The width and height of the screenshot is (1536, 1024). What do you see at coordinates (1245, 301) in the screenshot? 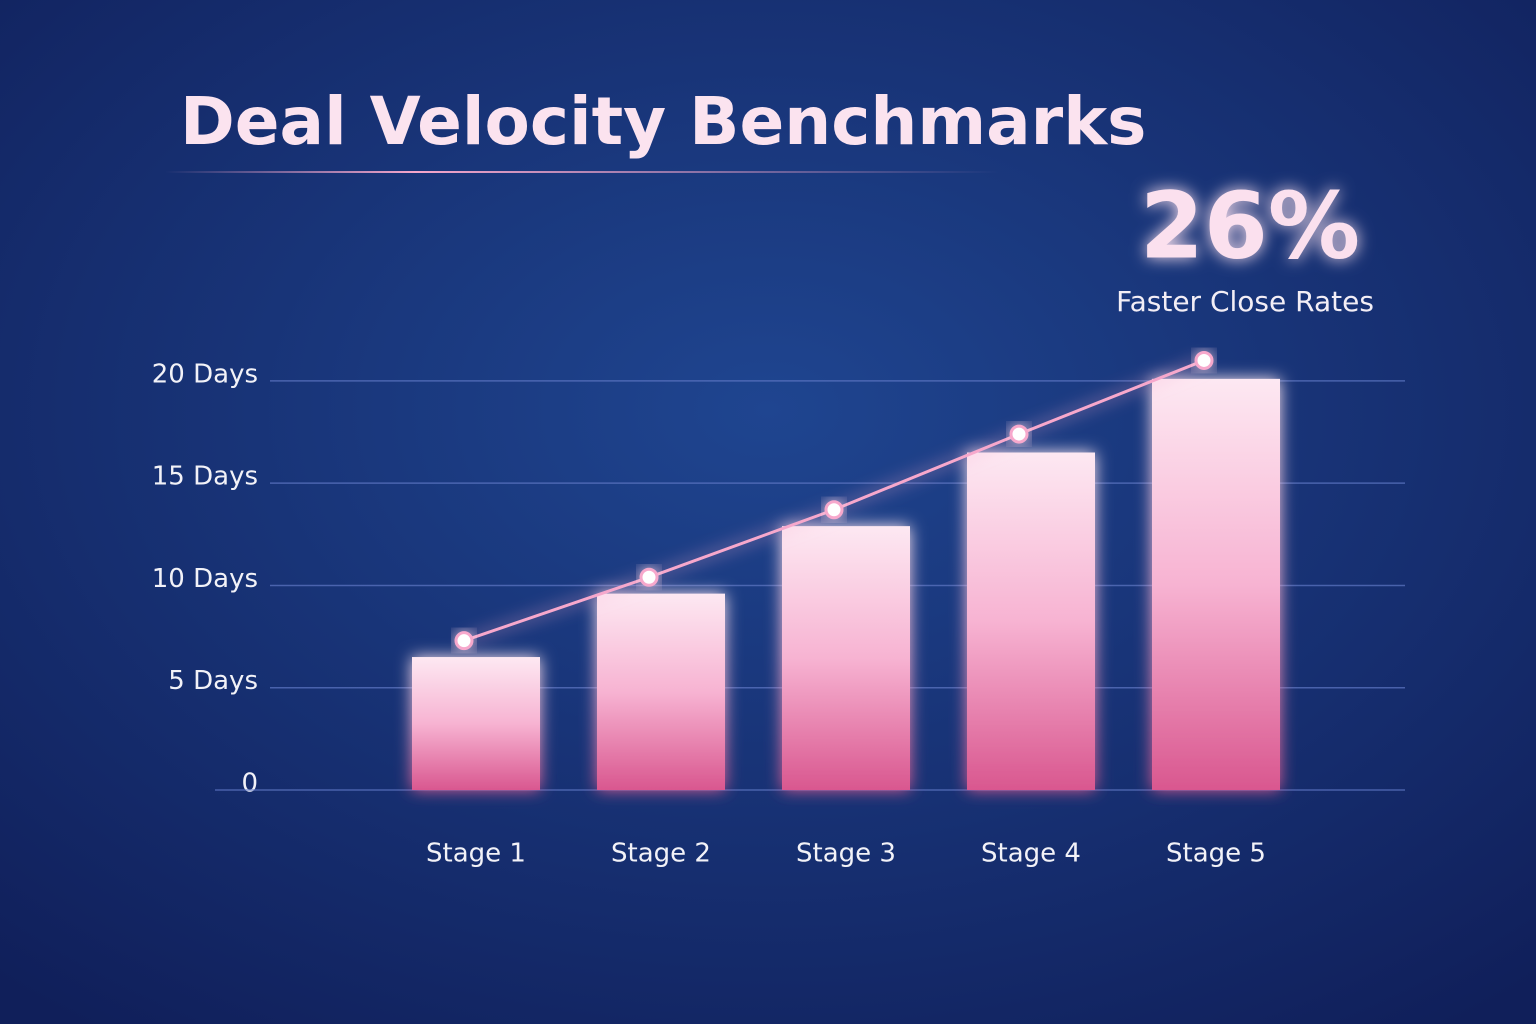
I see `callout-text: Faster Close Rates` at bounding box center [1245, 301].